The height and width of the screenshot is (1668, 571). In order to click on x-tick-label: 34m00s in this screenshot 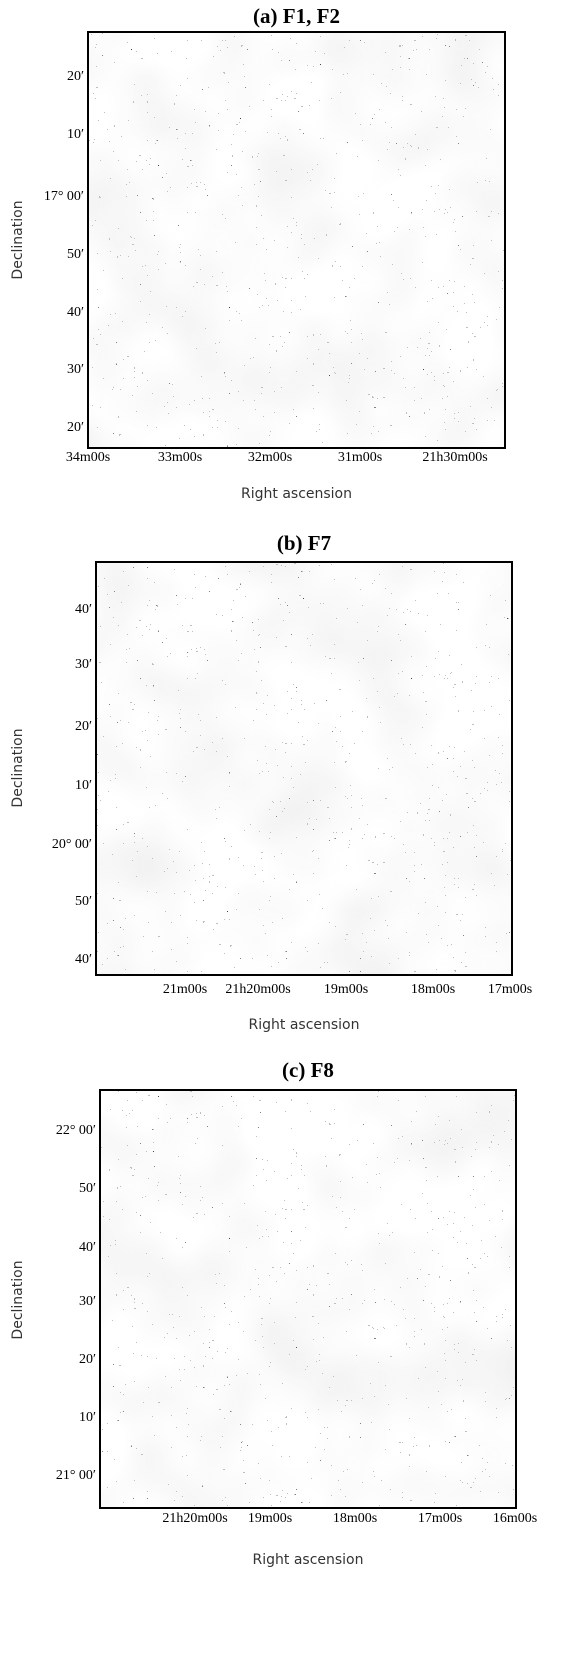, I will do `click(88, 457)`.